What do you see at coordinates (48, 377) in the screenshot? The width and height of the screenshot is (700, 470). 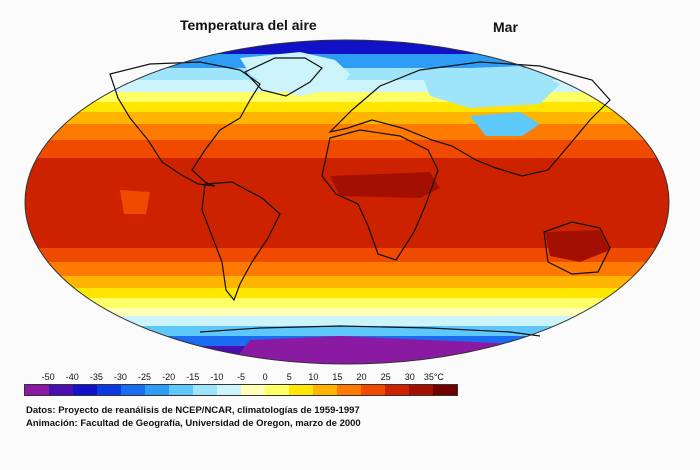 I see `colorbar-tick-label: -50` at bounding box center [48, 377].